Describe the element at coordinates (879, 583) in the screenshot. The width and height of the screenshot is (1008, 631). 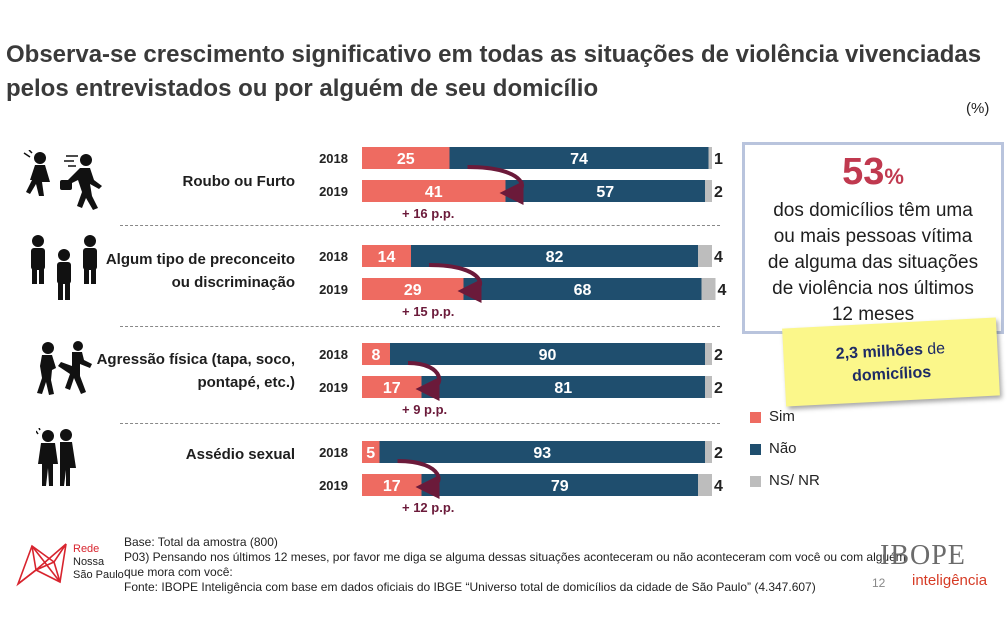
I see `page-number: 12` at that location.